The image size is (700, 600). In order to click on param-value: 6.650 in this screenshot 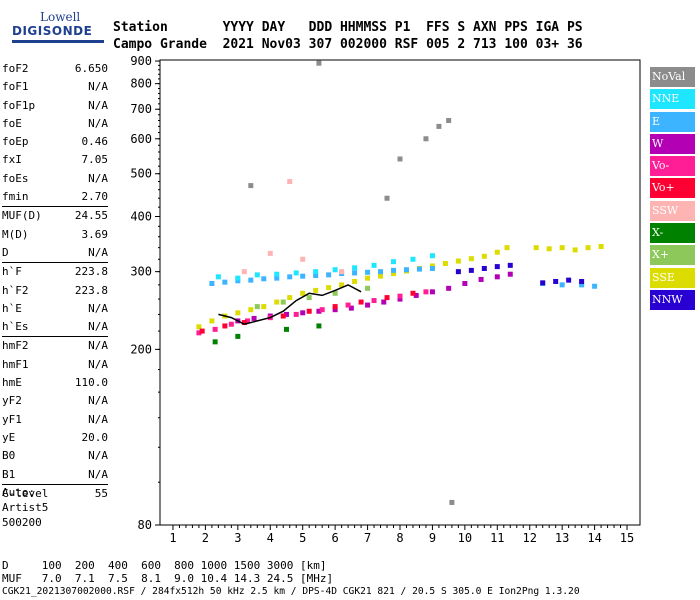, I will do `click(91, 68)`.